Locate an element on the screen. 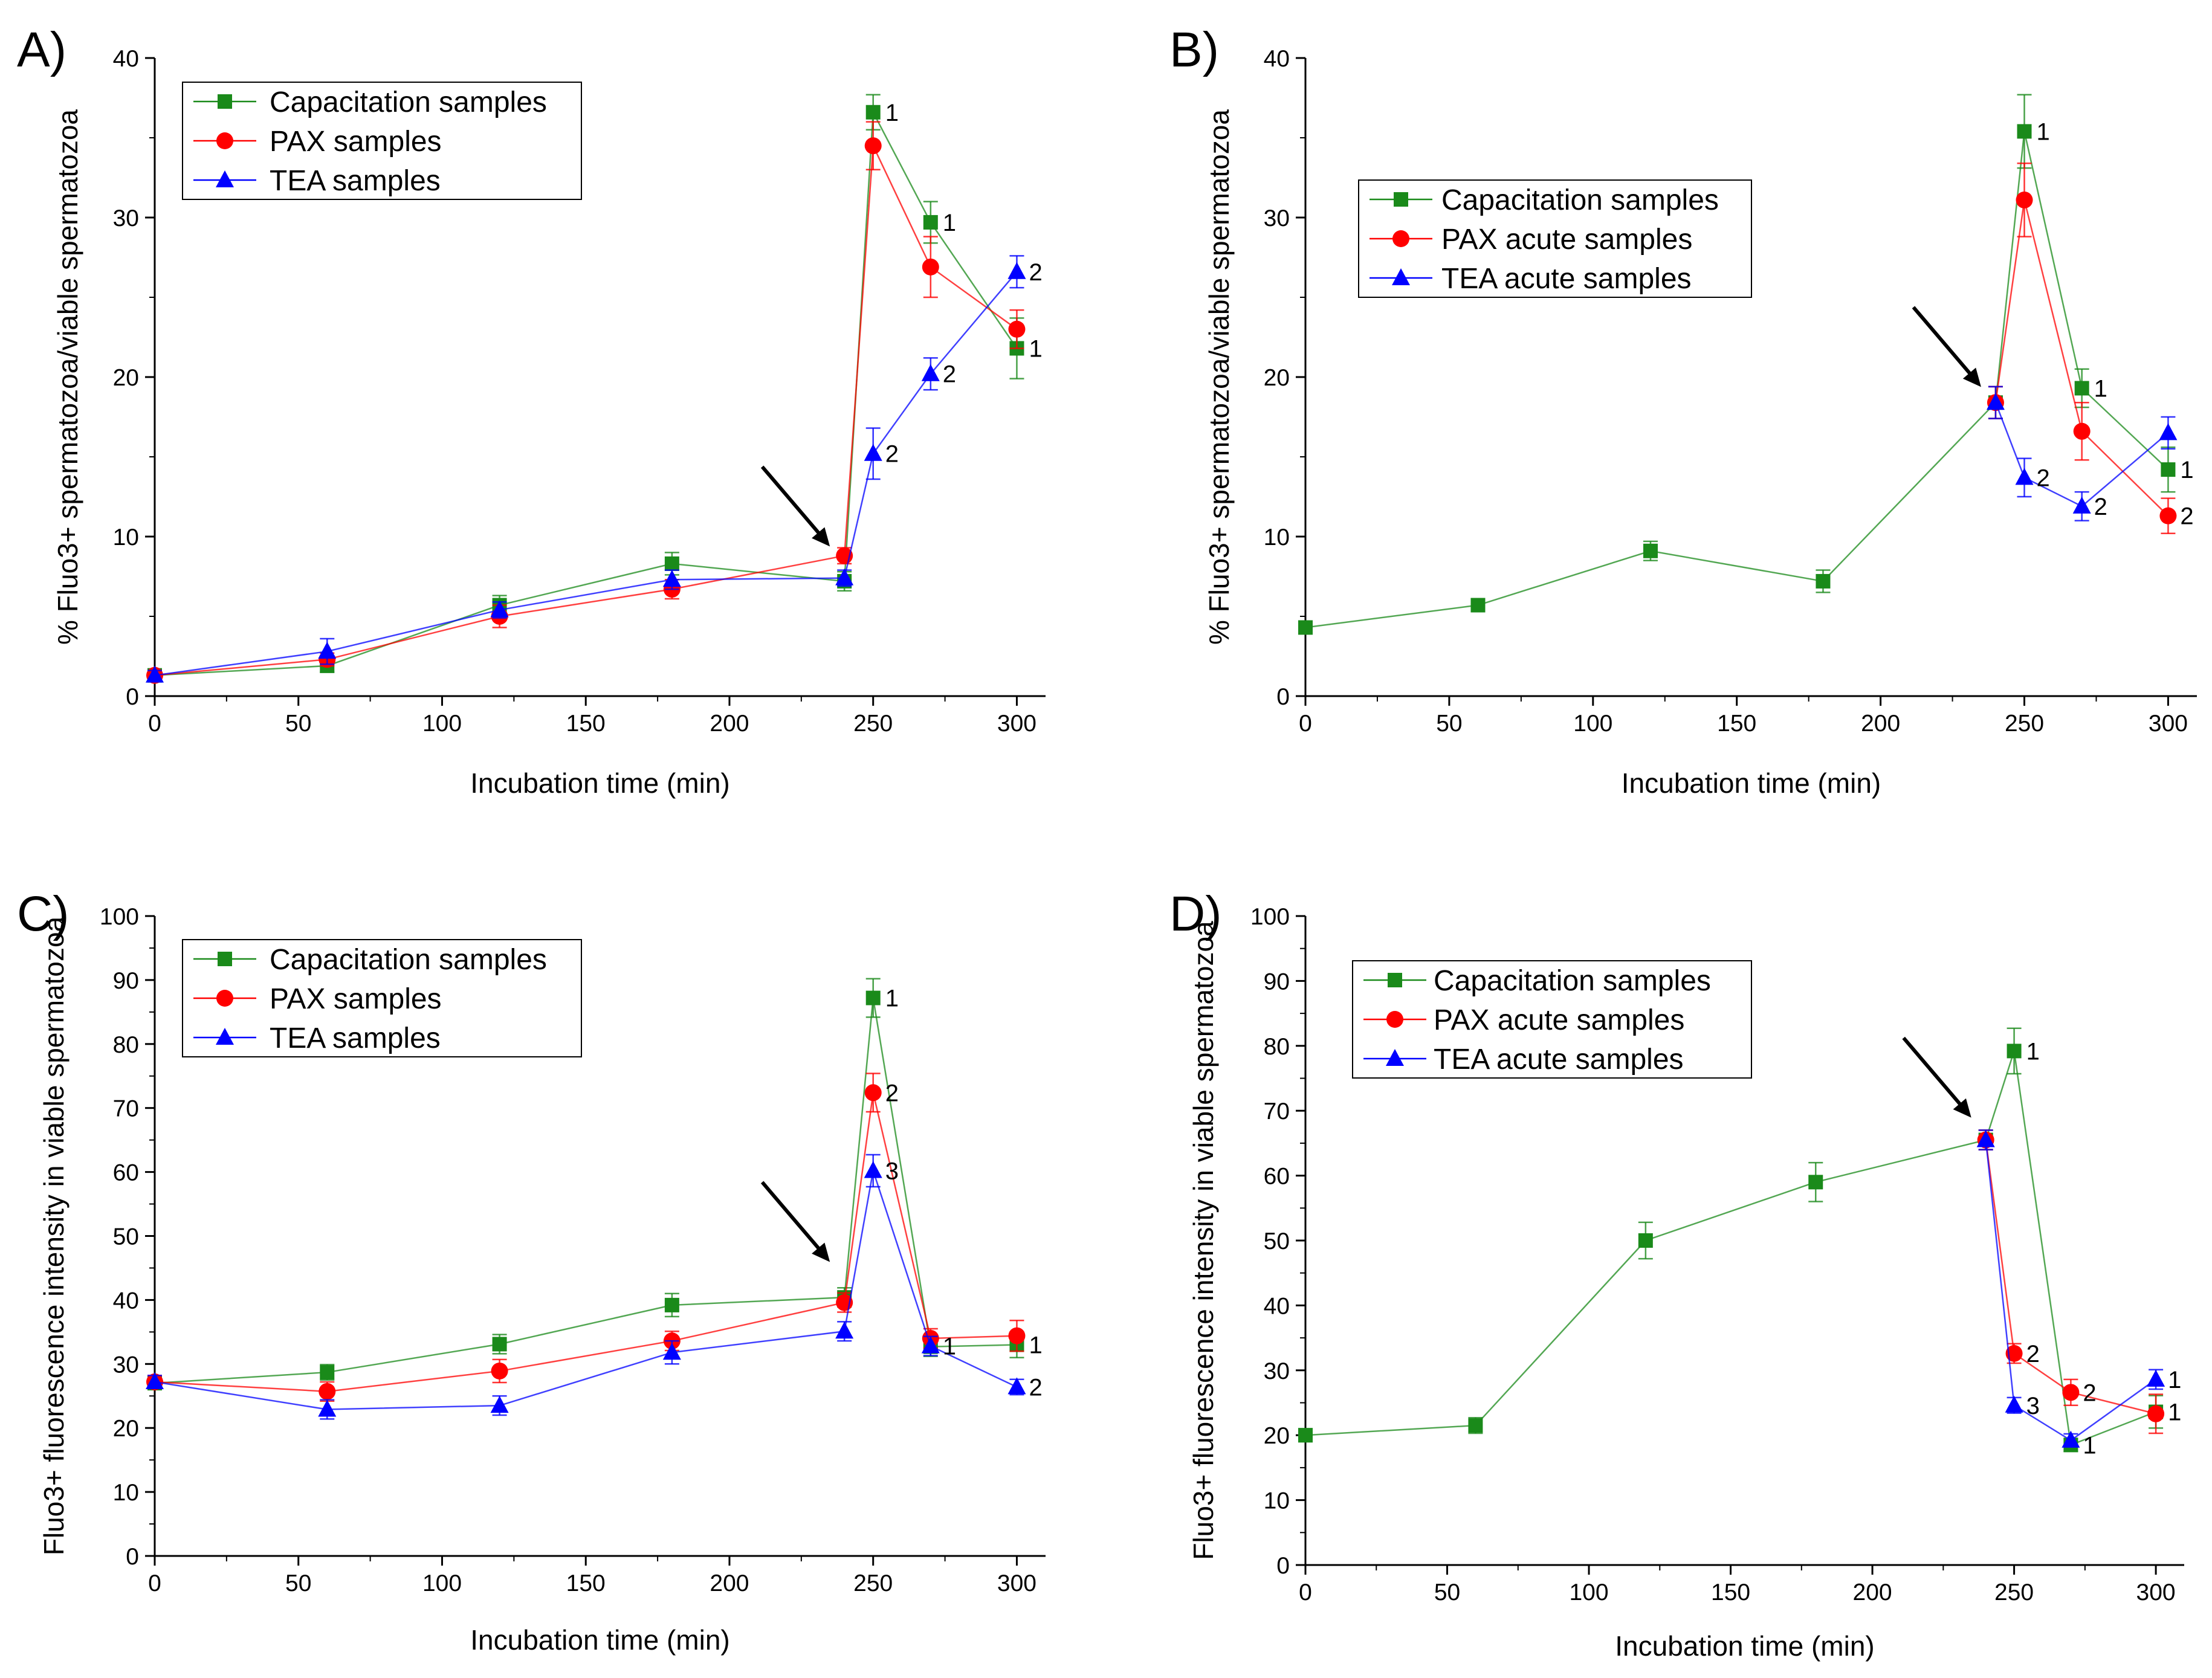 The image size is (2212, 1678). legend-entry: TEA acute samples is located at coordinates (1559, 1060).